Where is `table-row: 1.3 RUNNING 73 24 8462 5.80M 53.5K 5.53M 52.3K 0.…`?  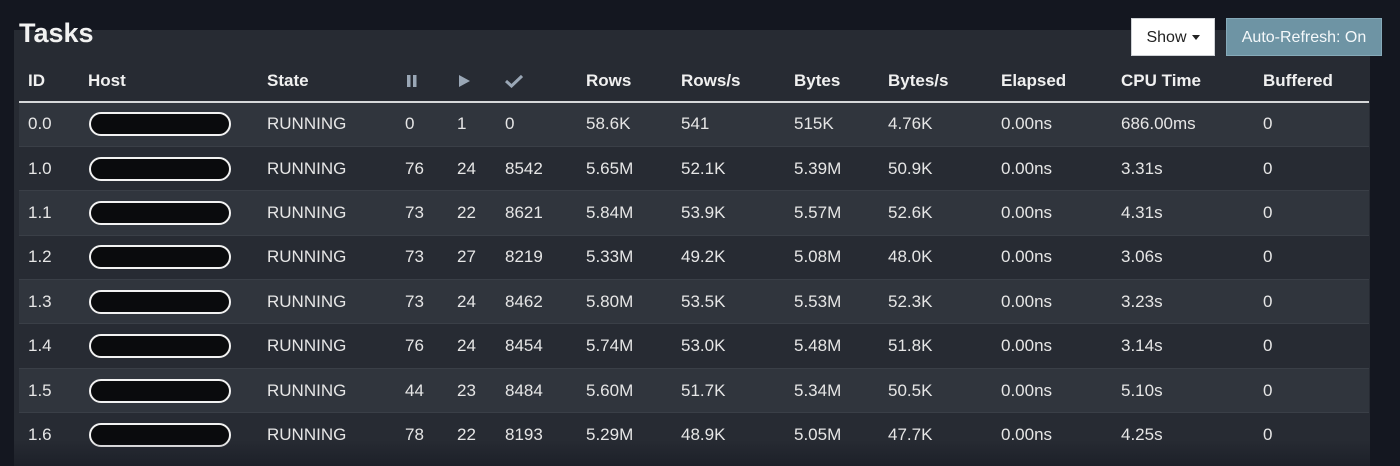 table-row: 1.3 RUNNING 73 24 8462 5.80M 53.5K 5.53M 52.3K 0.… is located at coordinates (694, 301).